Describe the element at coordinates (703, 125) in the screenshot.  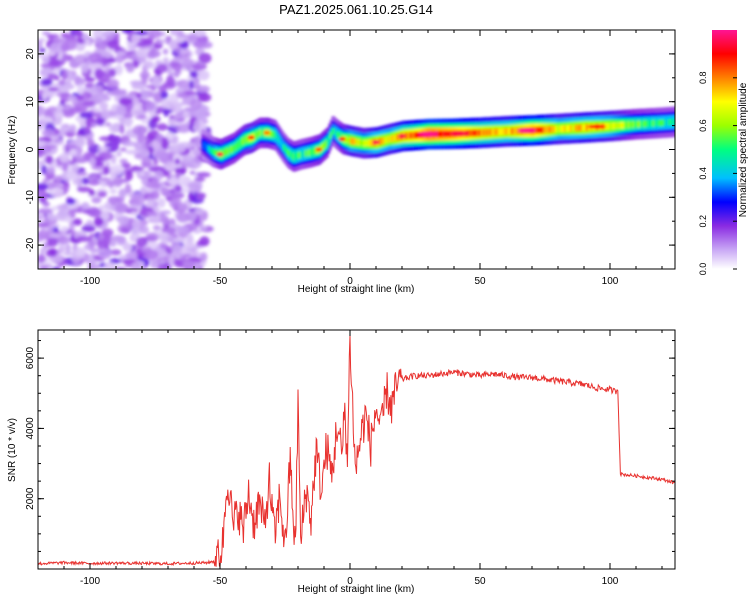
I see `colorbar-tick-label: 0.6` at that location.